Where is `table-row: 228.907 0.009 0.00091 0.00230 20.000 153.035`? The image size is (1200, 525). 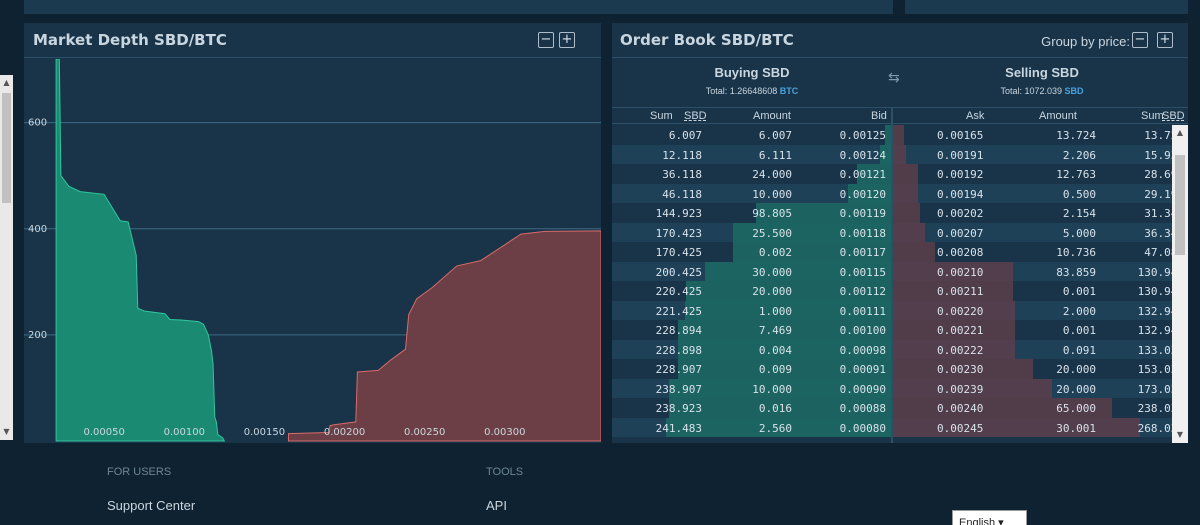
table-row: 228.907 0.009 0.00091 0.00230 20.000 153.035 is located at coordinates (892, 369).